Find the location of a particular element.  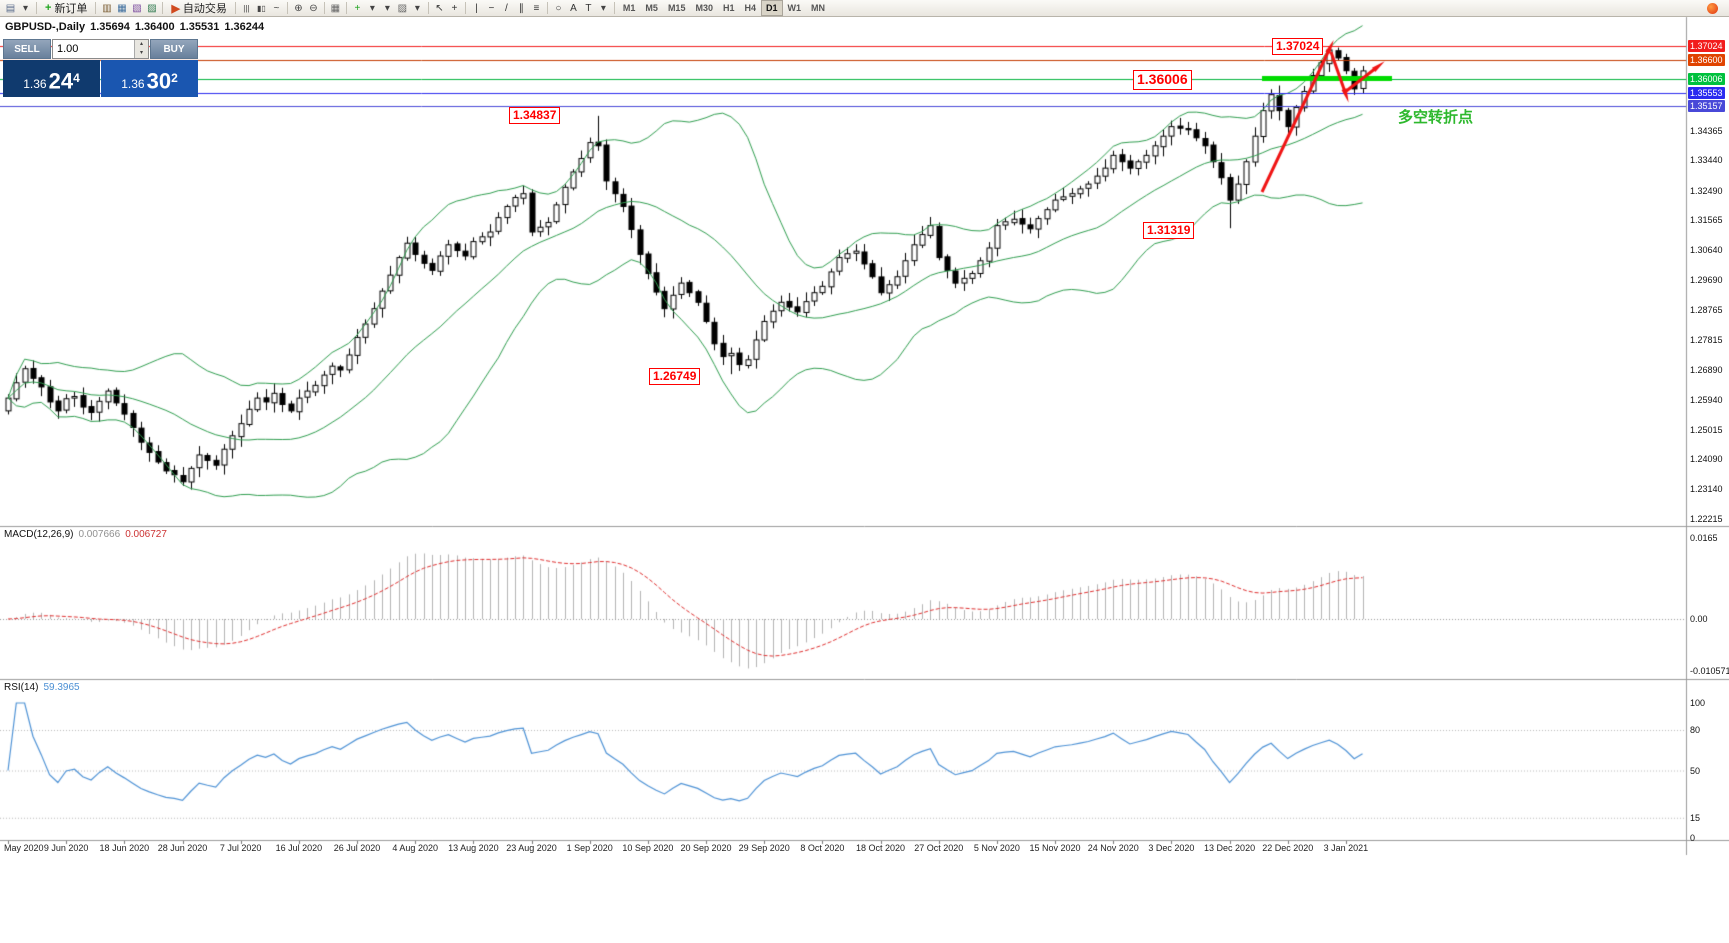

ellipse-icon: ○ is located at coordinates (558, 8).